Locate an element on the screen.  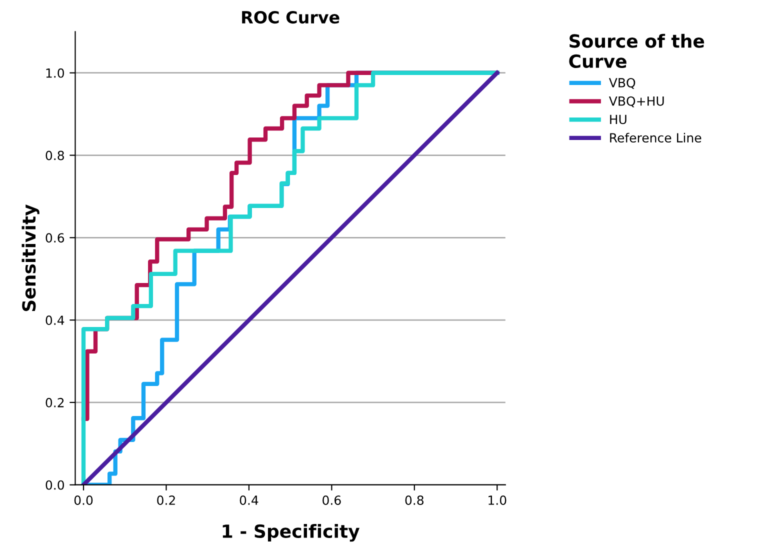
chart-title: ROC Curve is located at coordinates (291, 17).